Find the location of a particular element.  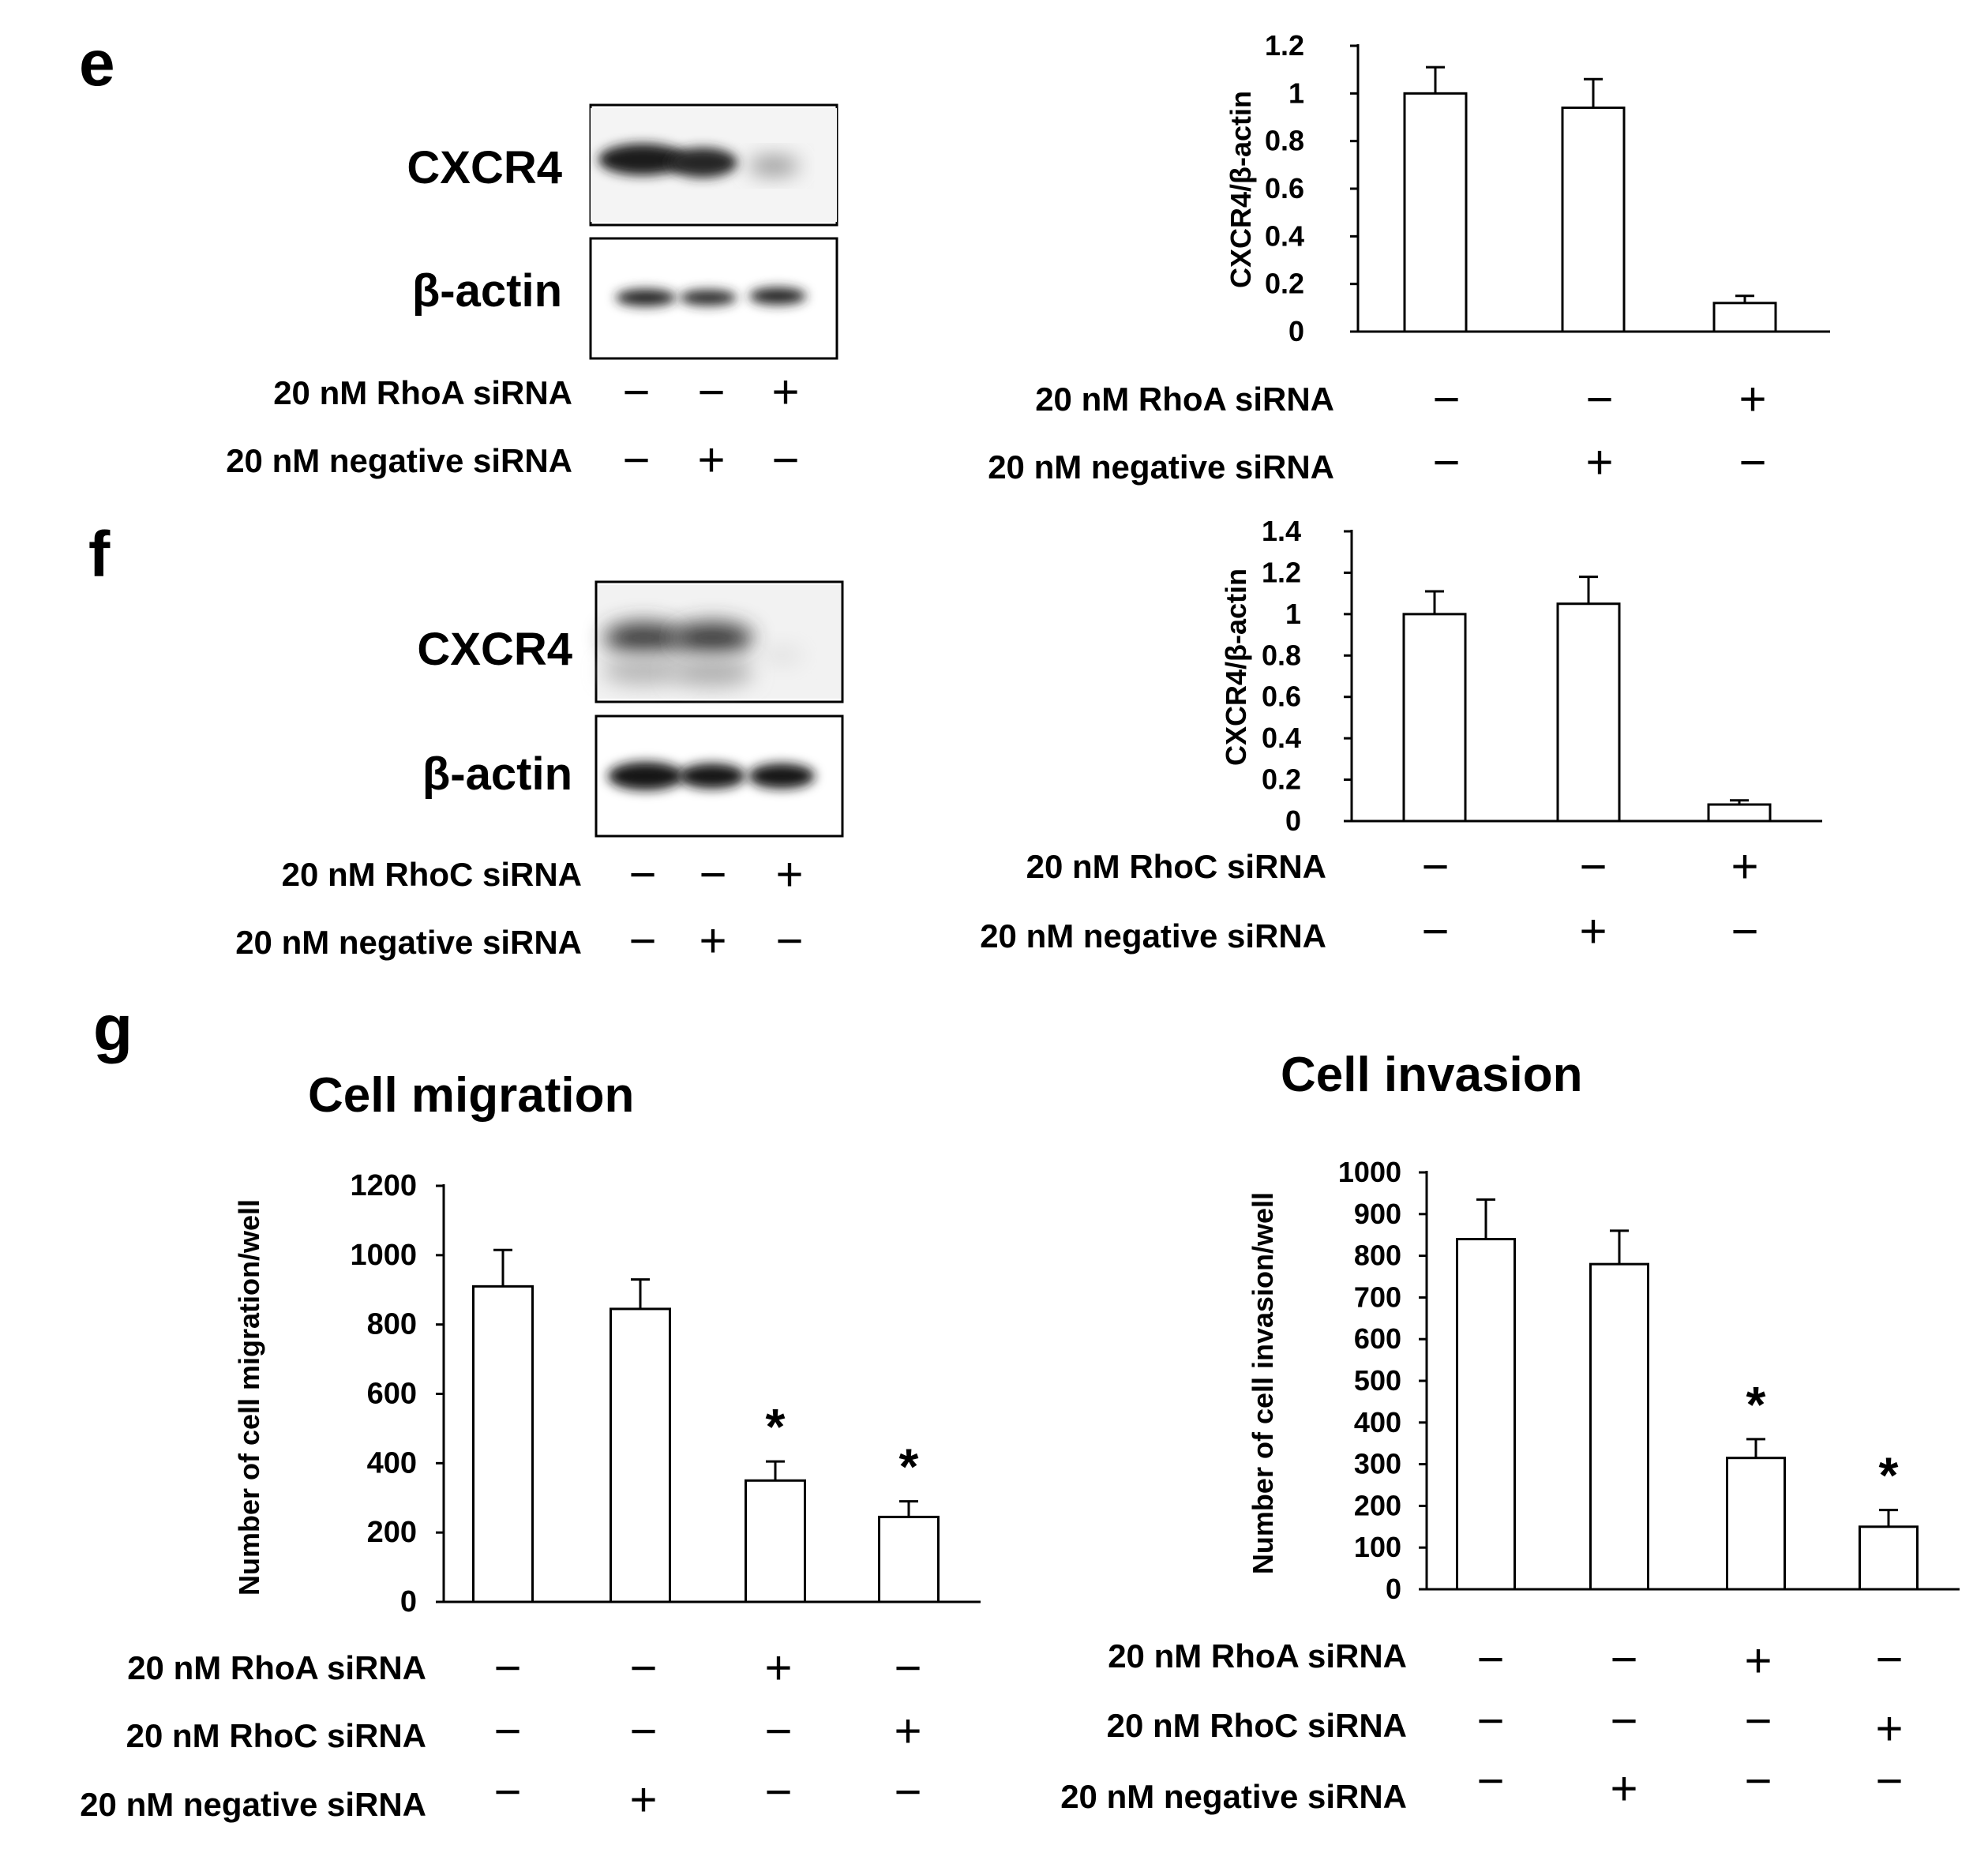

panel-g-invasion-sign-2-2: − is located at coordinates (1624, 1720).